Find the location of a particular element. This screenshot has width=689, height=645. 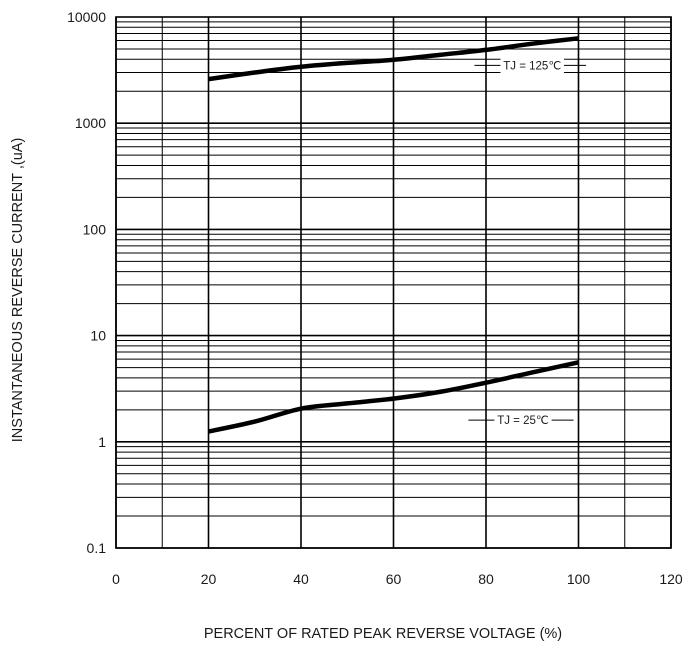

x-tick-label: 60 is located at coordinates (394, 579).